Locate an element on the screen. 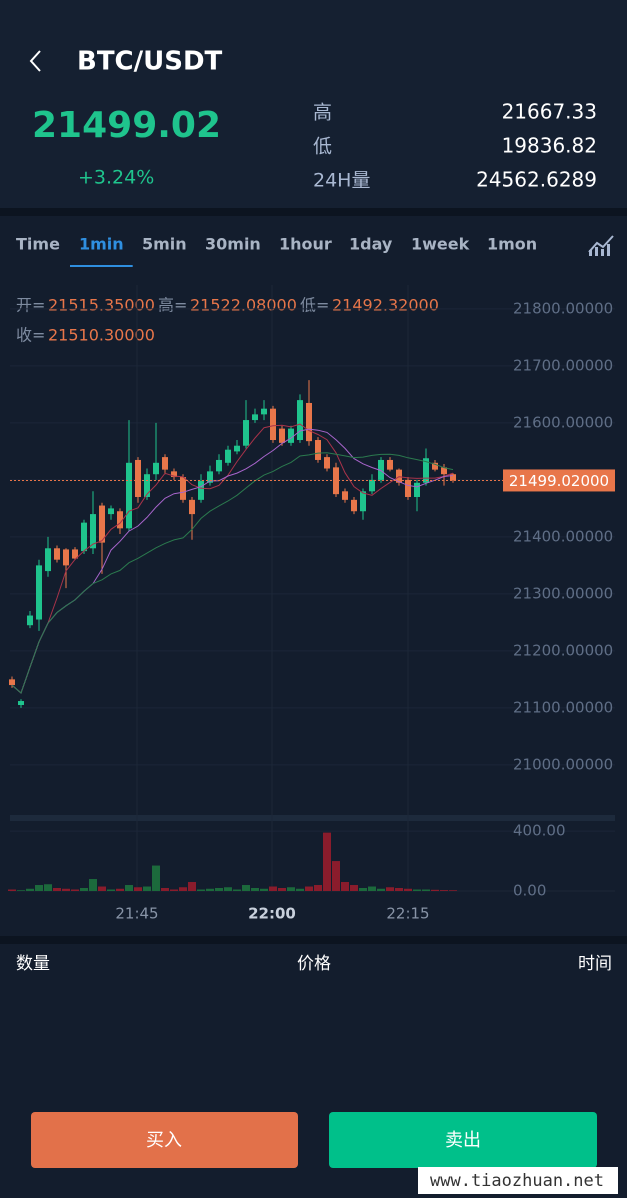 Image resolution: width=627 pixels, height=1198 pixels. trade-column-header: 价格 is located at coordinates (314, 964).